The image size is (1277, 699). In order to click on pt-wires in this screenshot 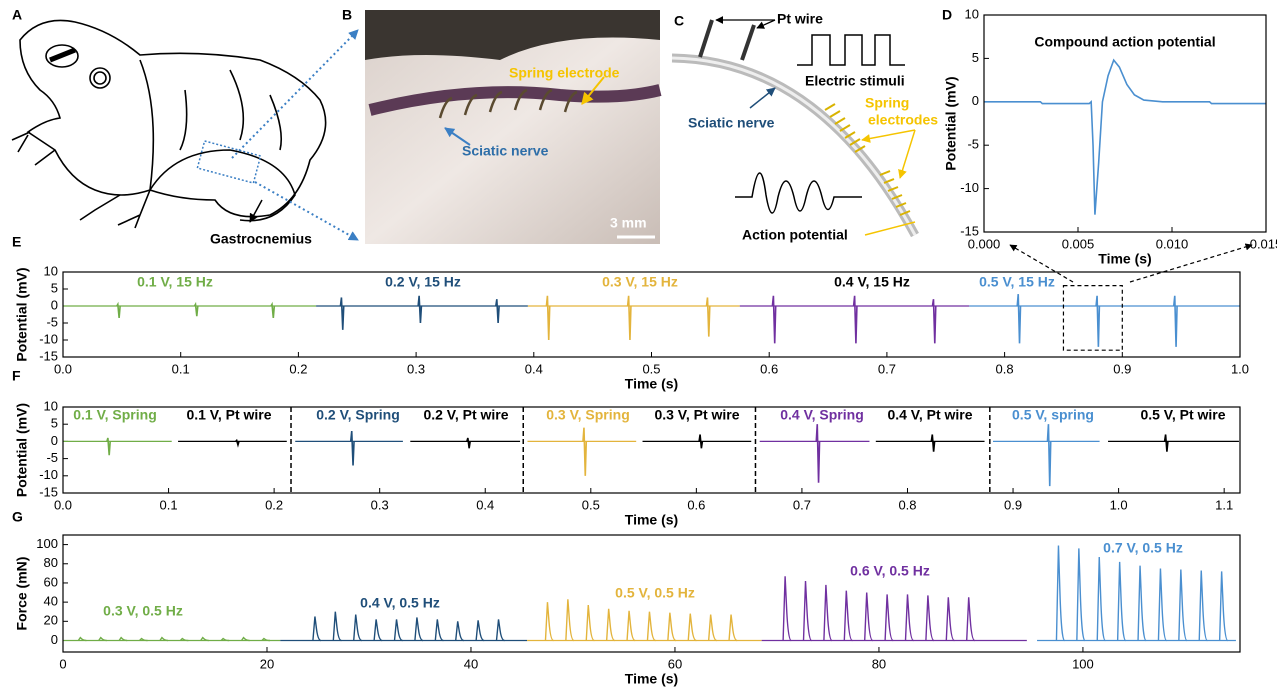, I will do `click(727, 40)`.